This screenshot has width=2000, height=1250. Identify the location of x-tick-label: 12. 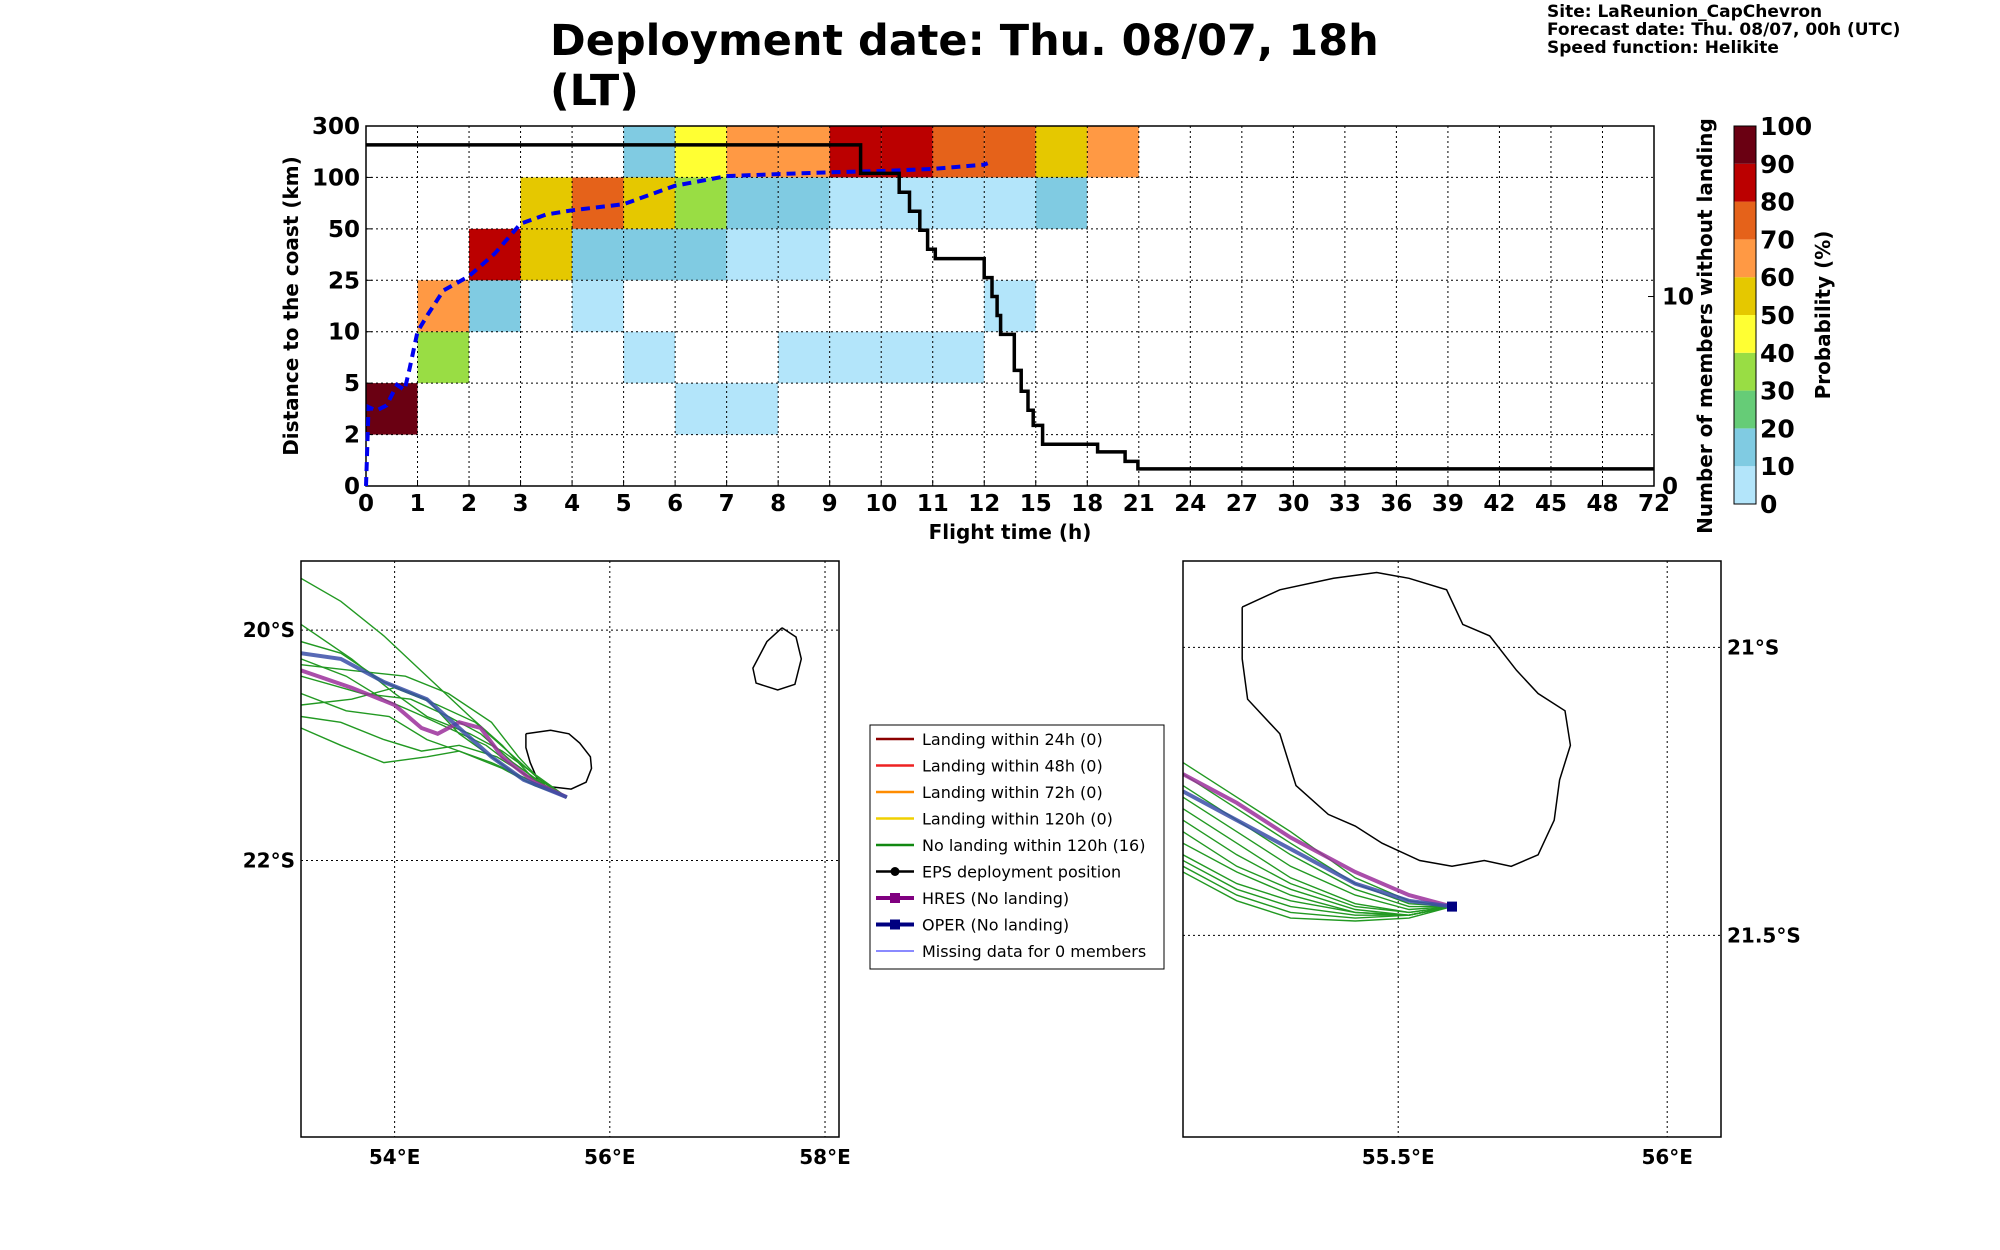
(984, 504).